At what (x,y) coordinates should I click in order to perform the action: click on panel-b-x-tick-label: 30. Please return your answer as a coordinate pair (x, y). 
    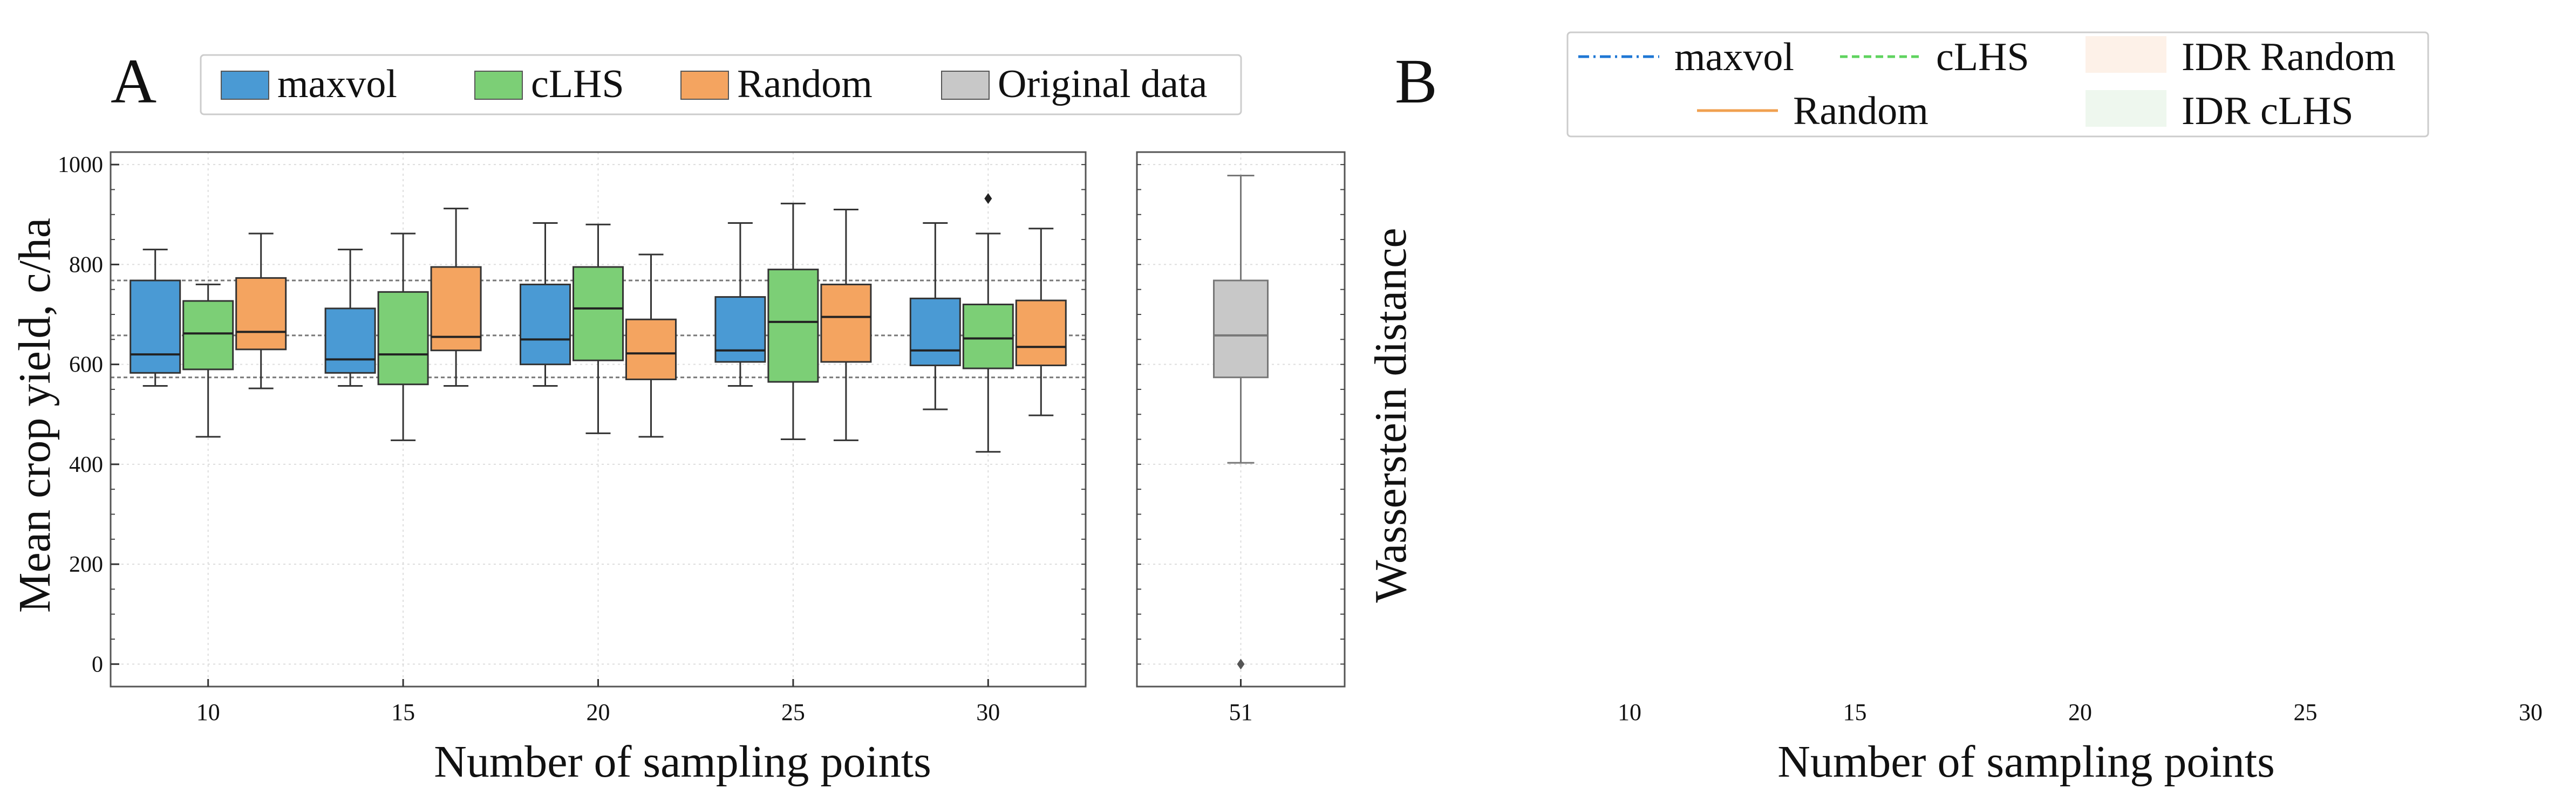
    Looking at the image, I should click on (2531, 712).